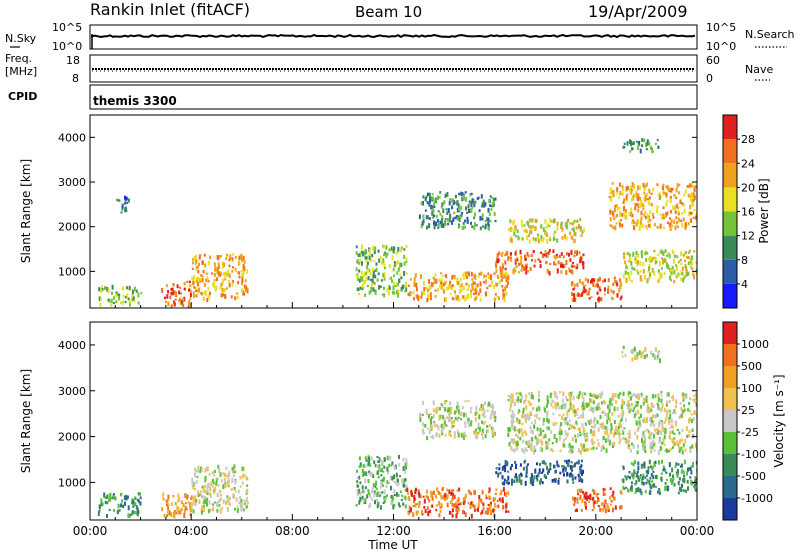 The height and width of the screenshot is (554, 800). Describe the element at coordinates (292, 531) in the screenshot. I see `xtick-label: 08:00` at that location.